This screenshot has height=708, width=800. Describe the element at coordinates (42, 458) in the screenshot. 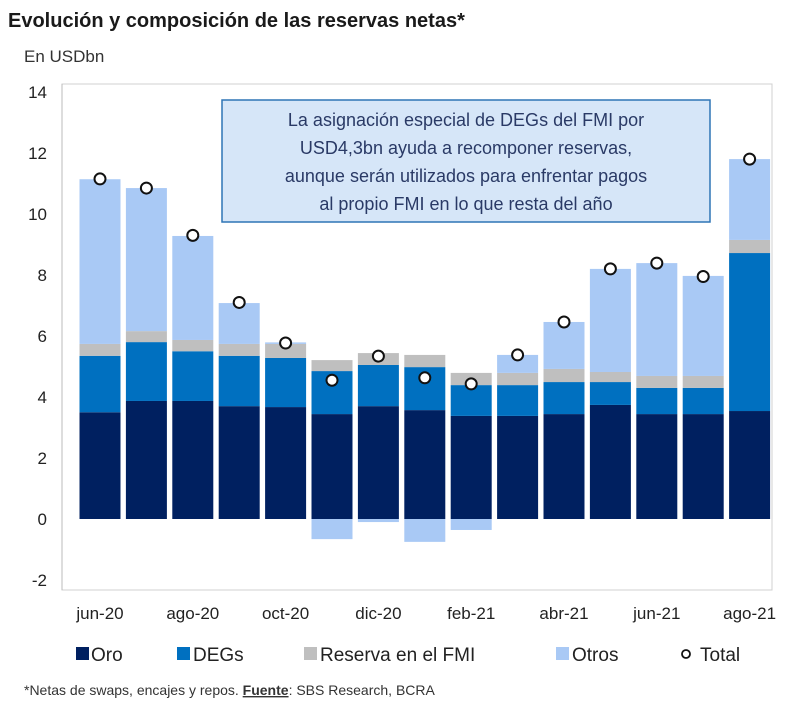

I see `y-tick-label: 2` at that location.